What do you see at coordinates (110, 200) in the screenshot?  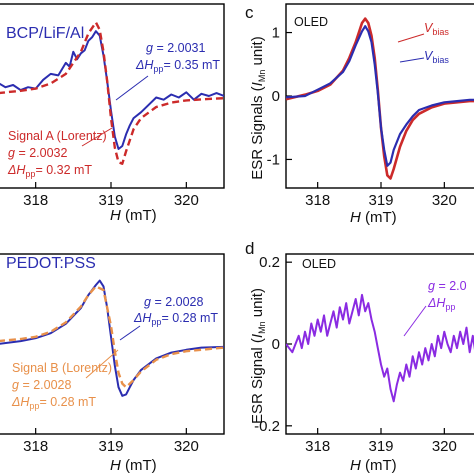 I see `panel-a-x-tick-label: 319` at bounding box center [110, 200].